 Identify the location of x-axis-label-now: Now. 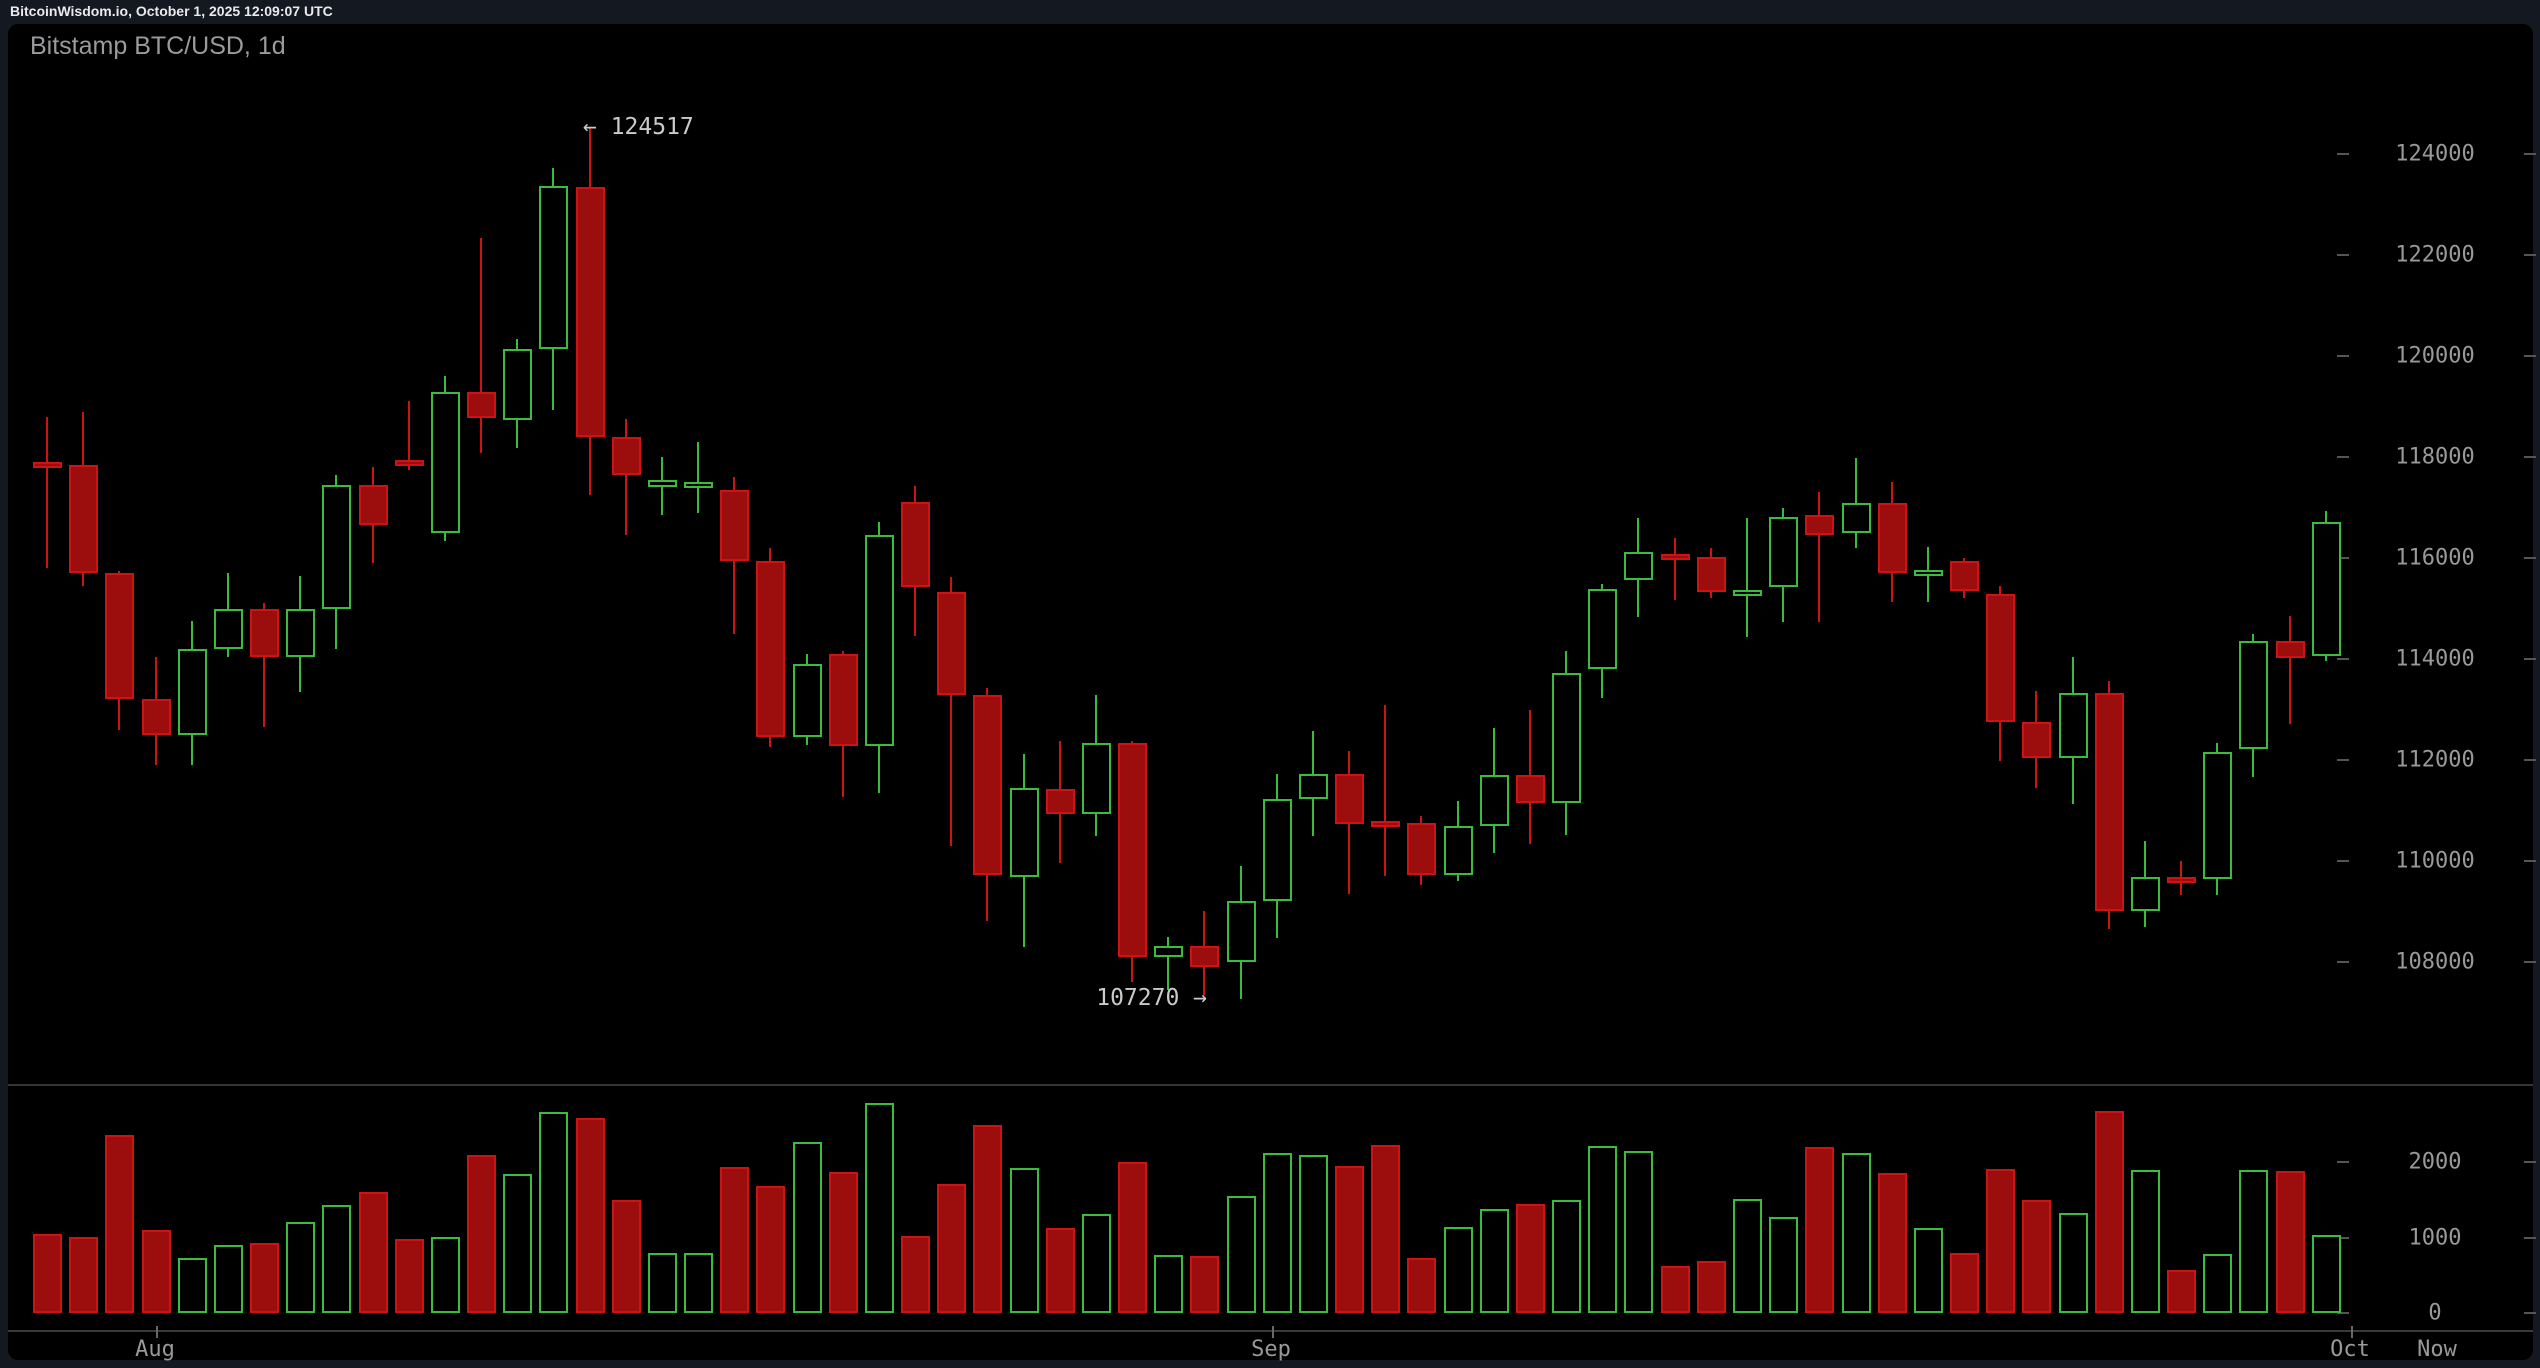
(2437, 1349).